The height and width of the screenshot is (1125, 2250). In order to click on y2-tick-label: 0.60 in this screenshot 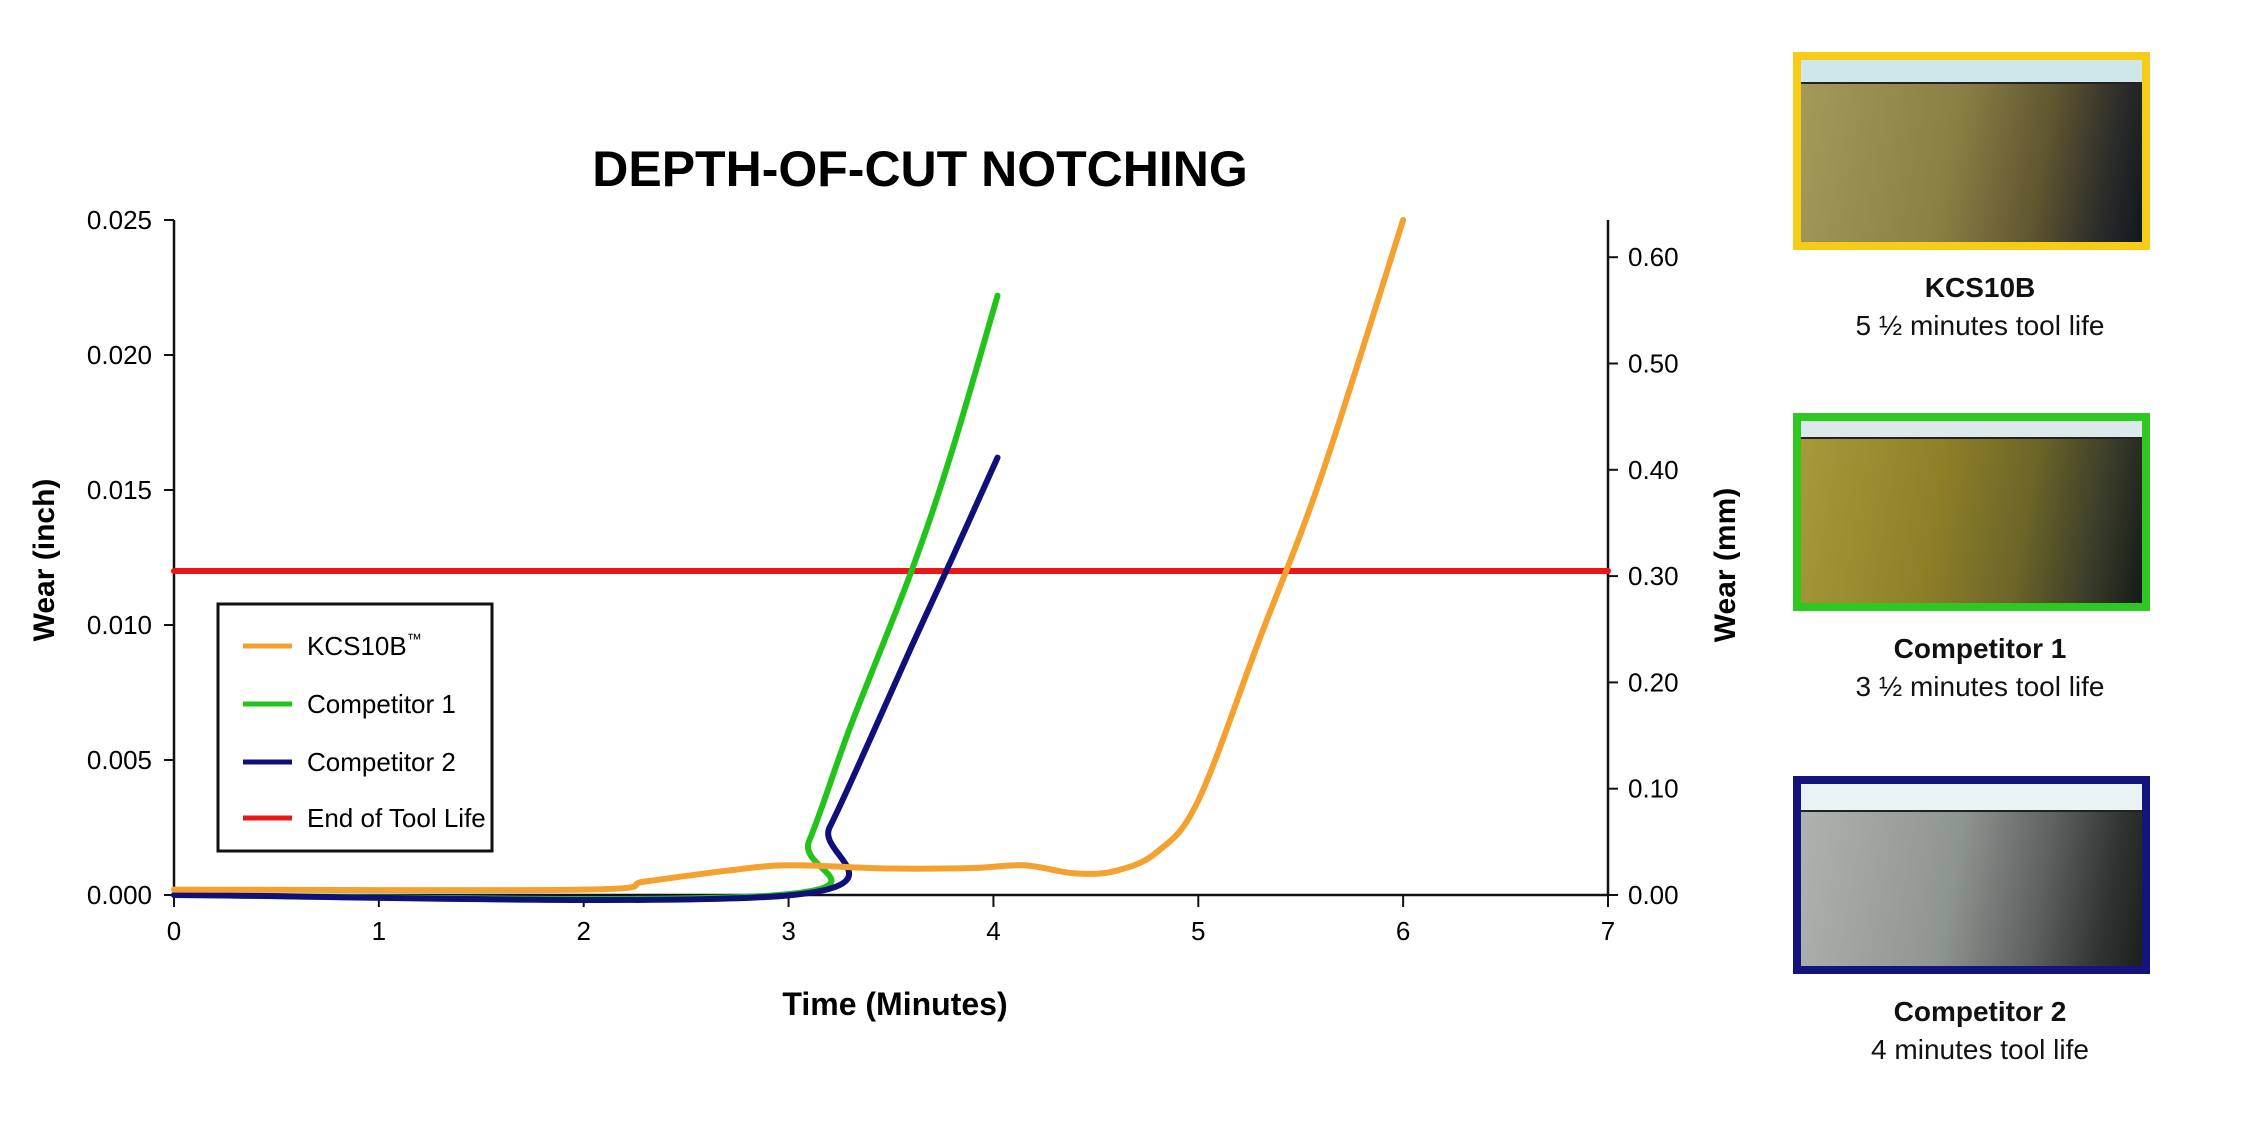, I will do `click(1653, 257)`.